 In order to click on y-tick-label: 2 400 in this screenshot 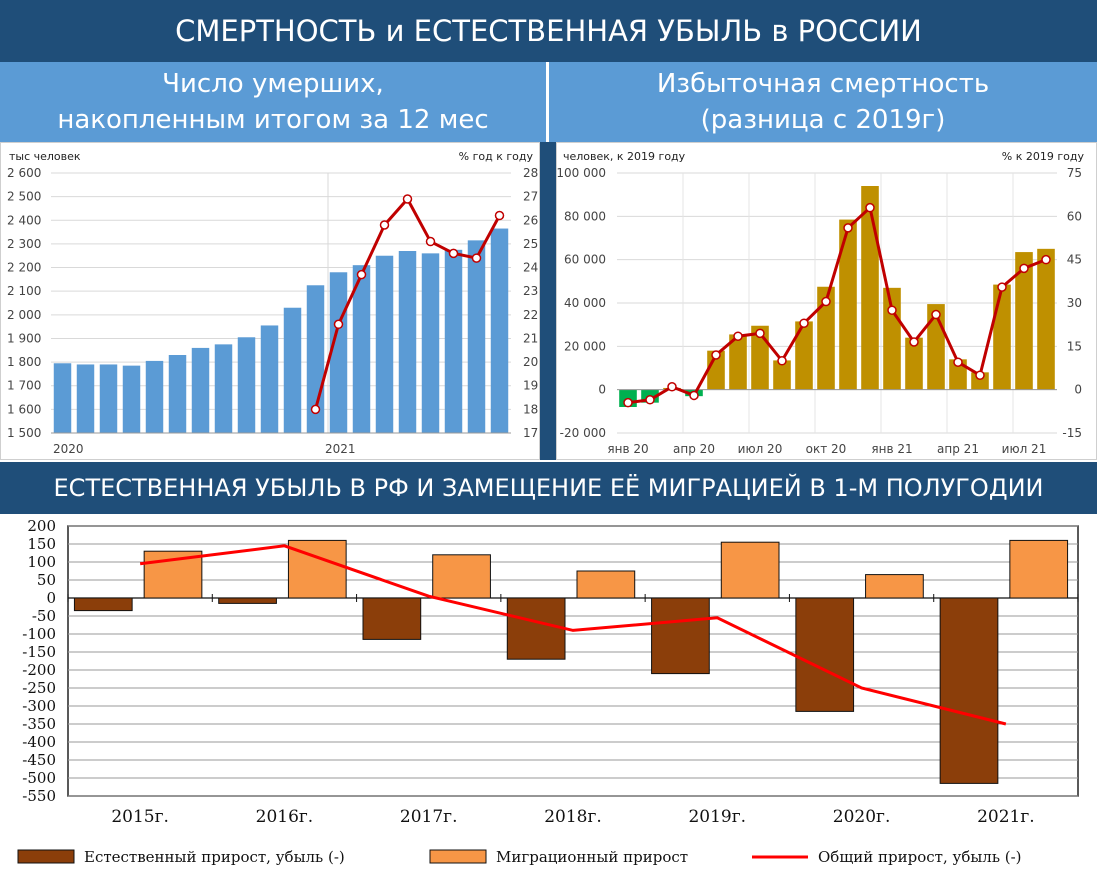, I will do `click(24, 220)`.